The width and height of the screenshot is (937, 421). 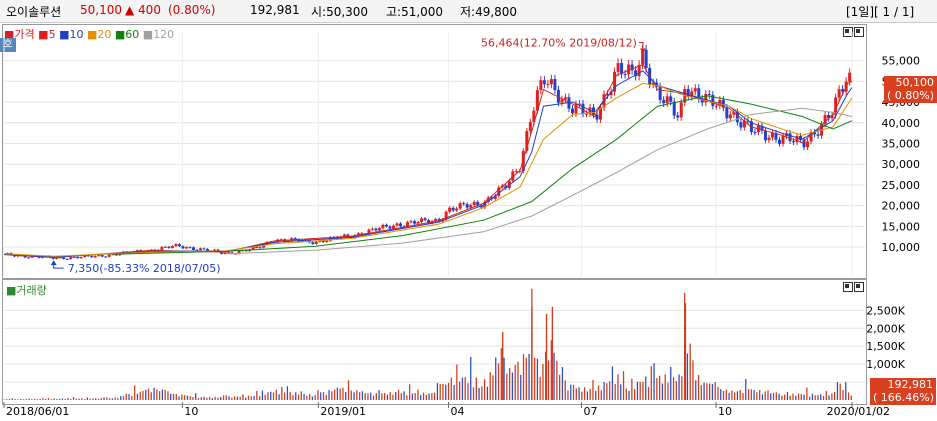 What do you see at coordinates (457, 411) in the screenshot?
I see `x-tick-label: 04` at bounding box center [457, 411].